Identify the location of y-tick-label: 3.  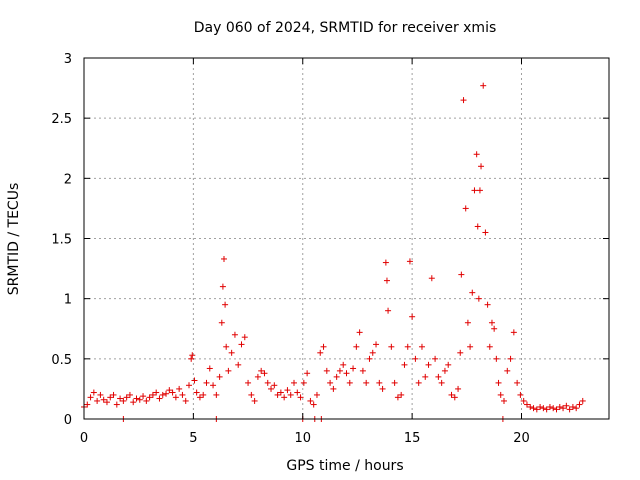
(68, 59).